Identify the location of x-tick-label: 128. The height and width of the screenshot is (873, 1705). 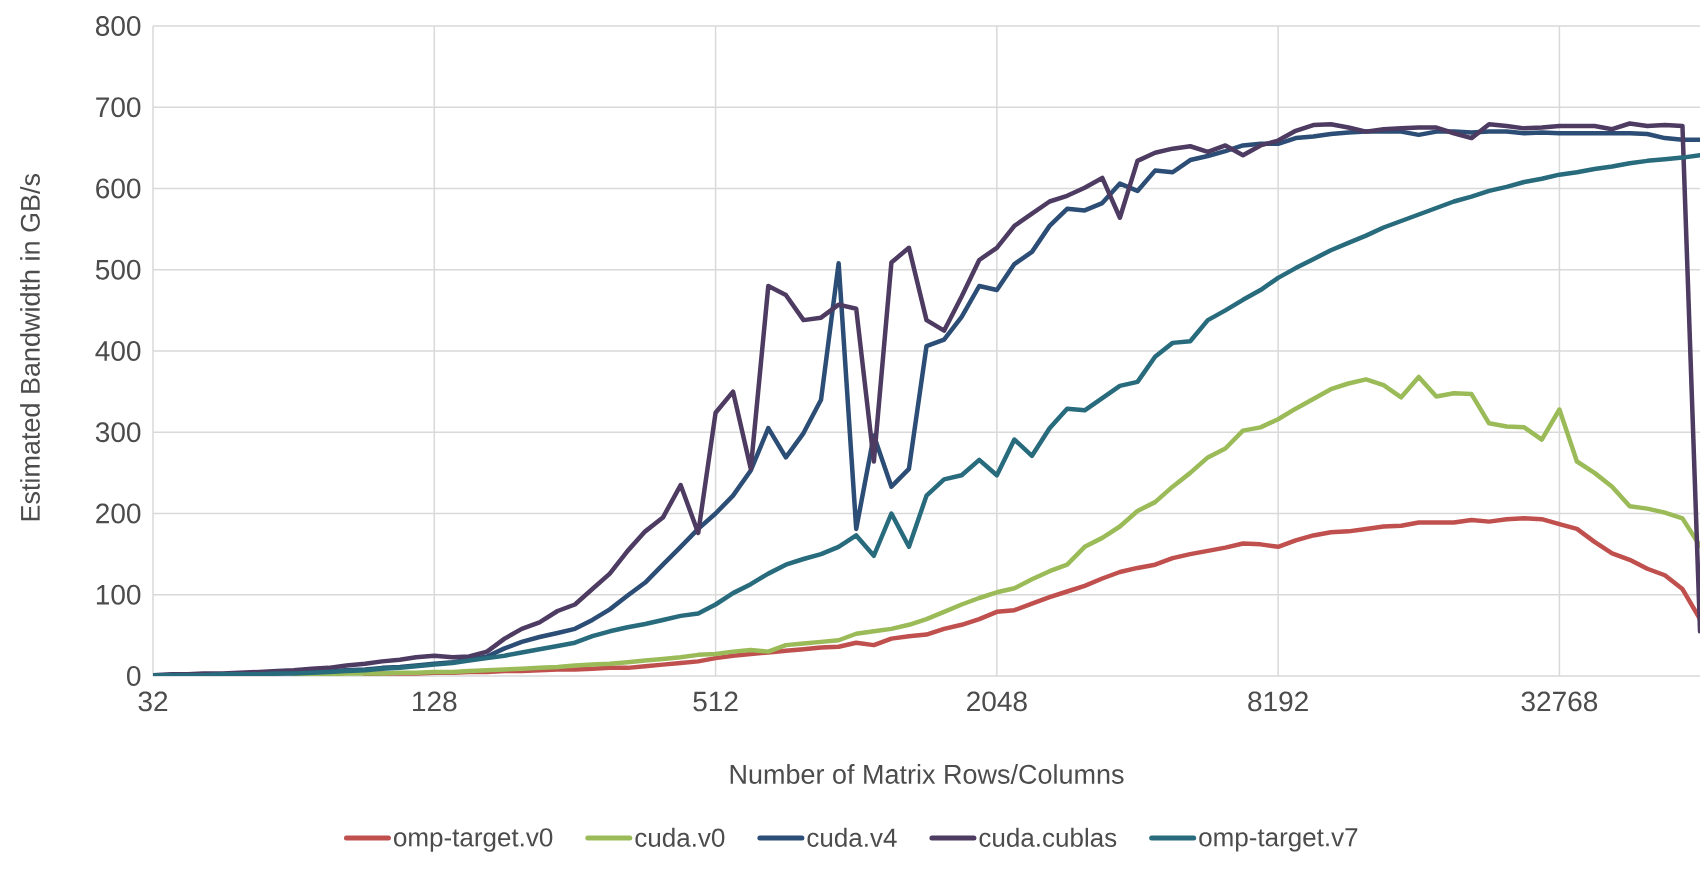
(435, 701).